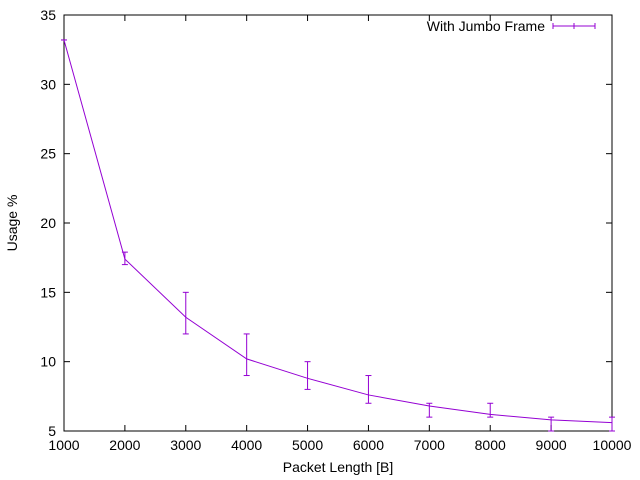 The height and width of the screenshot is (480, 640). I want to click on y-axis-title: Usage %, so click(12, 223).